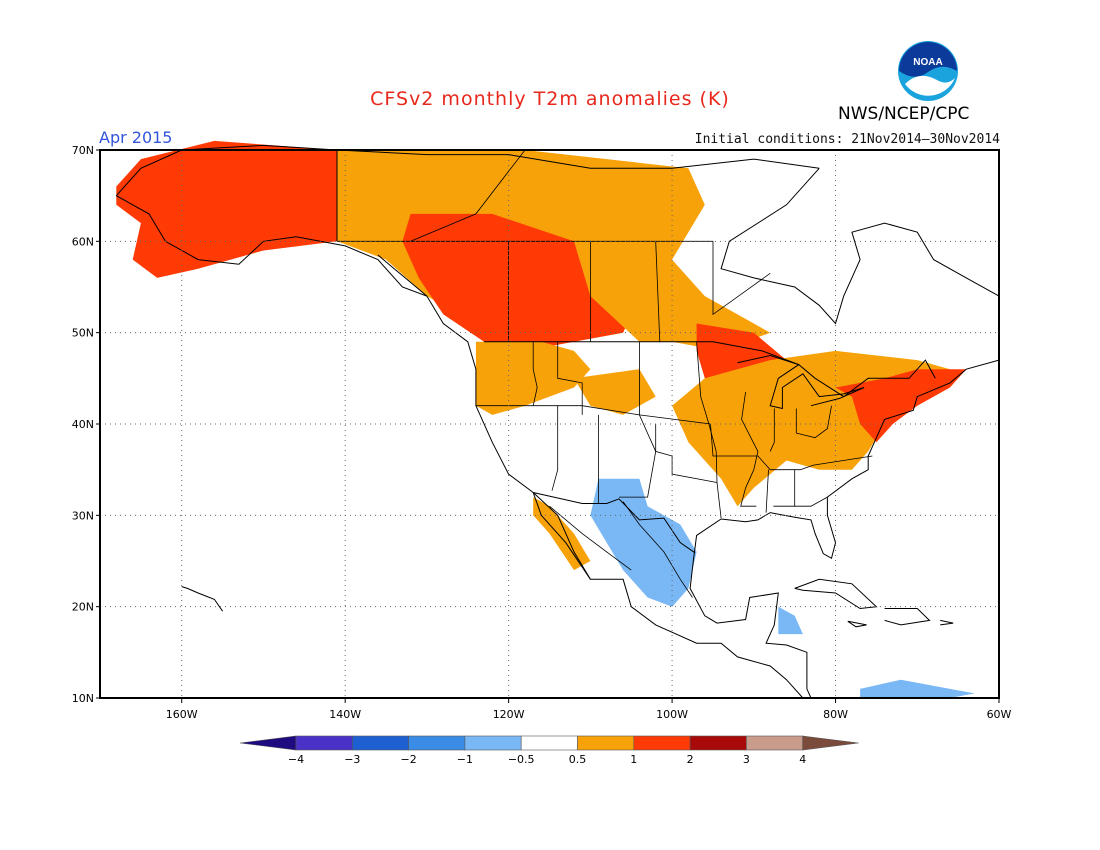 Image resolution: width=1100 pixels, height=850 pixels. I want to click on northeast-warm, so click(901, 406).